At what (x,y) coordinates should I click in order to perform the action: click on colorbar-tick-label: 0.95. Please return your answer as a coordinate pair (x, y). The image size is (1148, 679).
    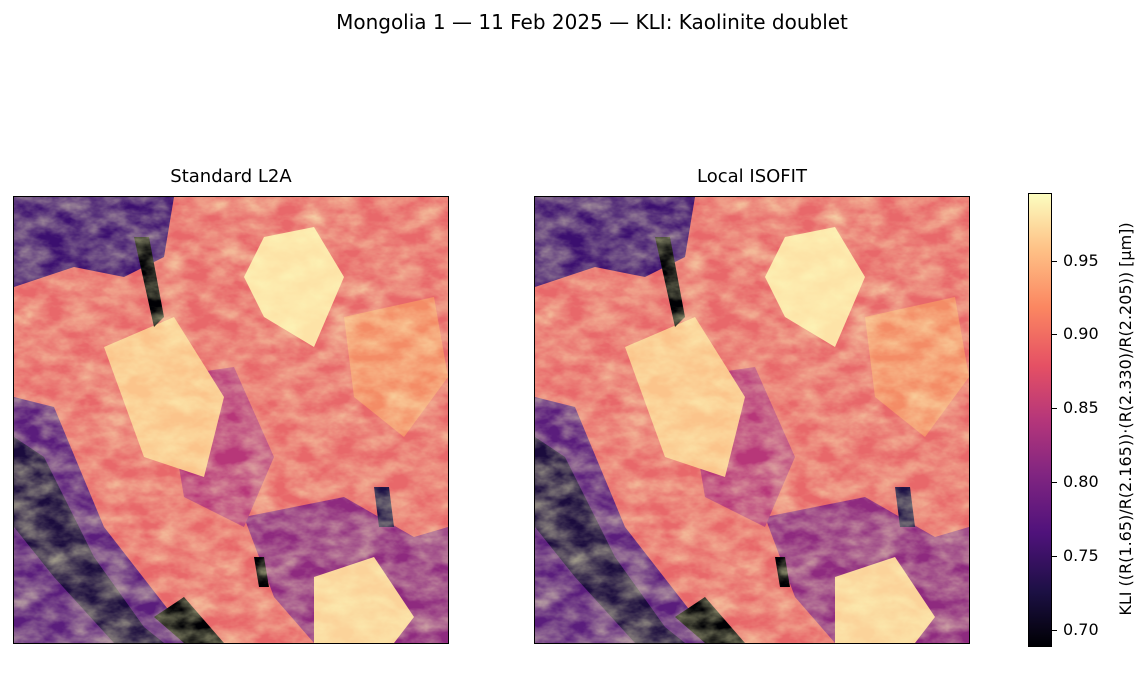
    Looking at the image, I should click on (1081, 260).